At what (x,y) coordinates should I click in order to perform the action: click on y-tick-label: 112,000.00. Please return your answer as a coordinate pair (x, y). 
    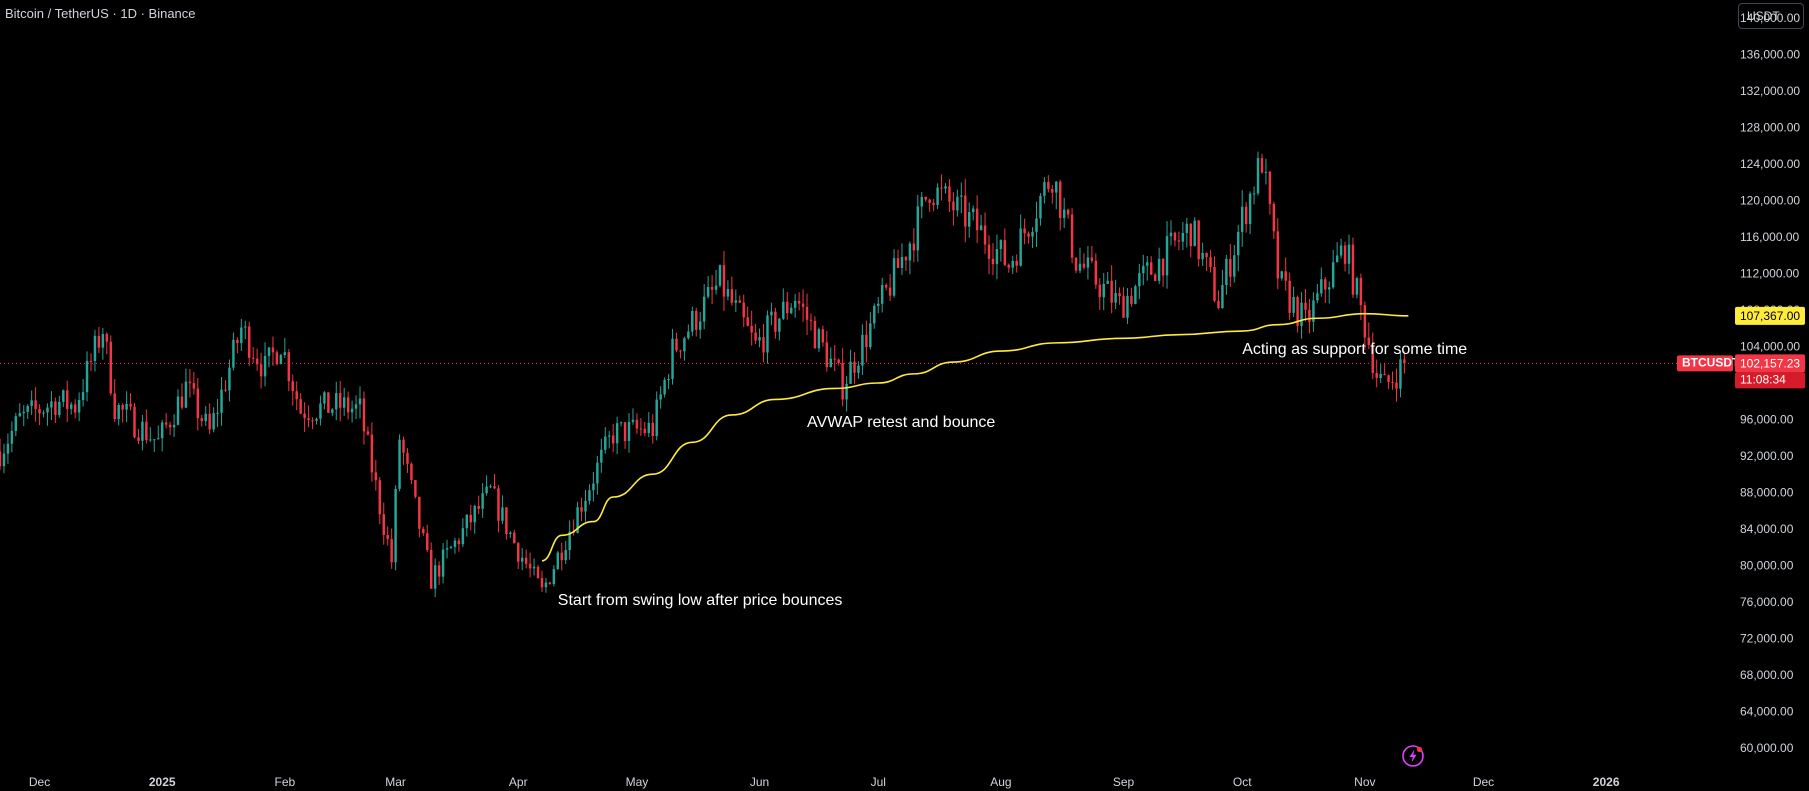
    Looking at the image, I should click on (1769, 274).